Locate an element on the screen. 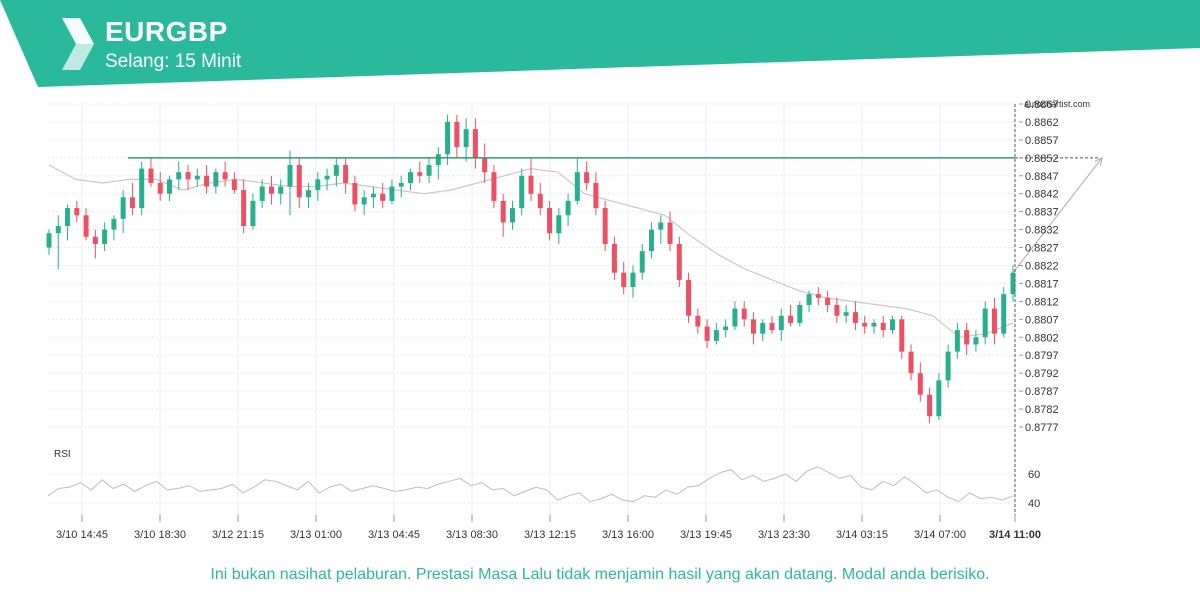 Image resolution: width=1200 pixels, height=600 pixels. price-tick-label: 0.8862 is located at coordinates (1042, 123).